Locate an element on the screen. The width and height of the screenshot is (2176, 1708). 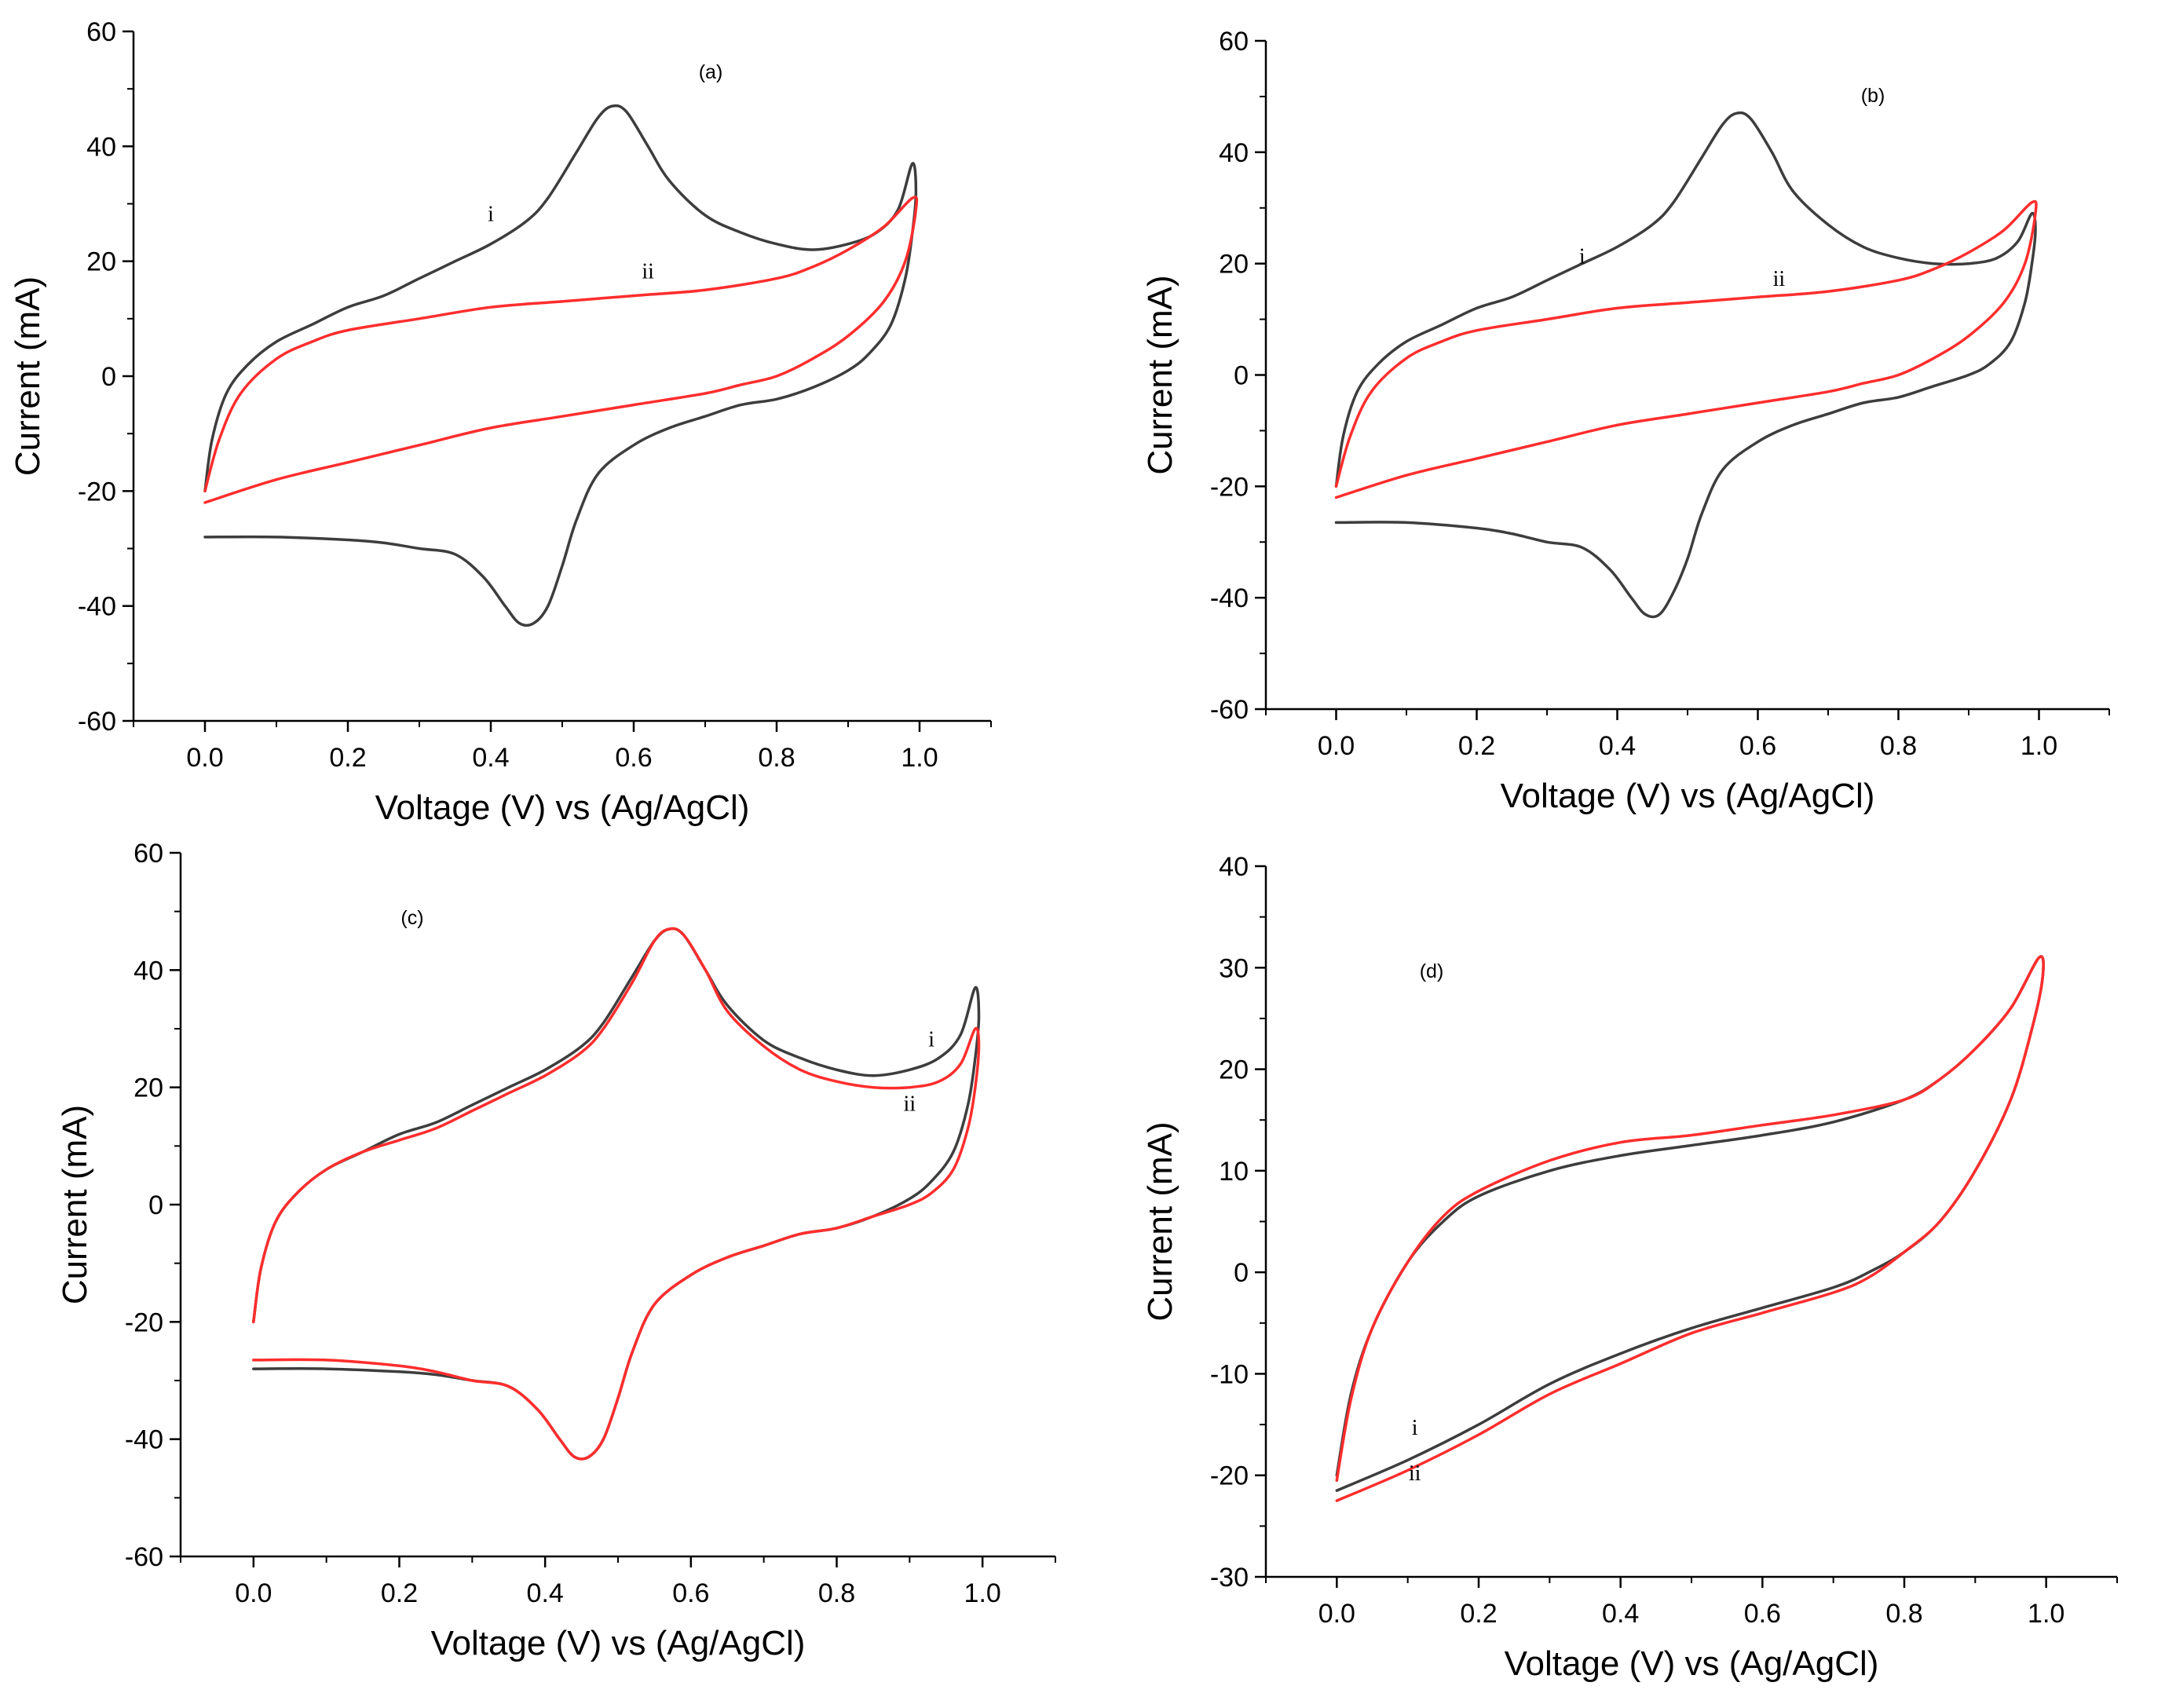
panel-label: (a) is located at coordinates (711, 72).